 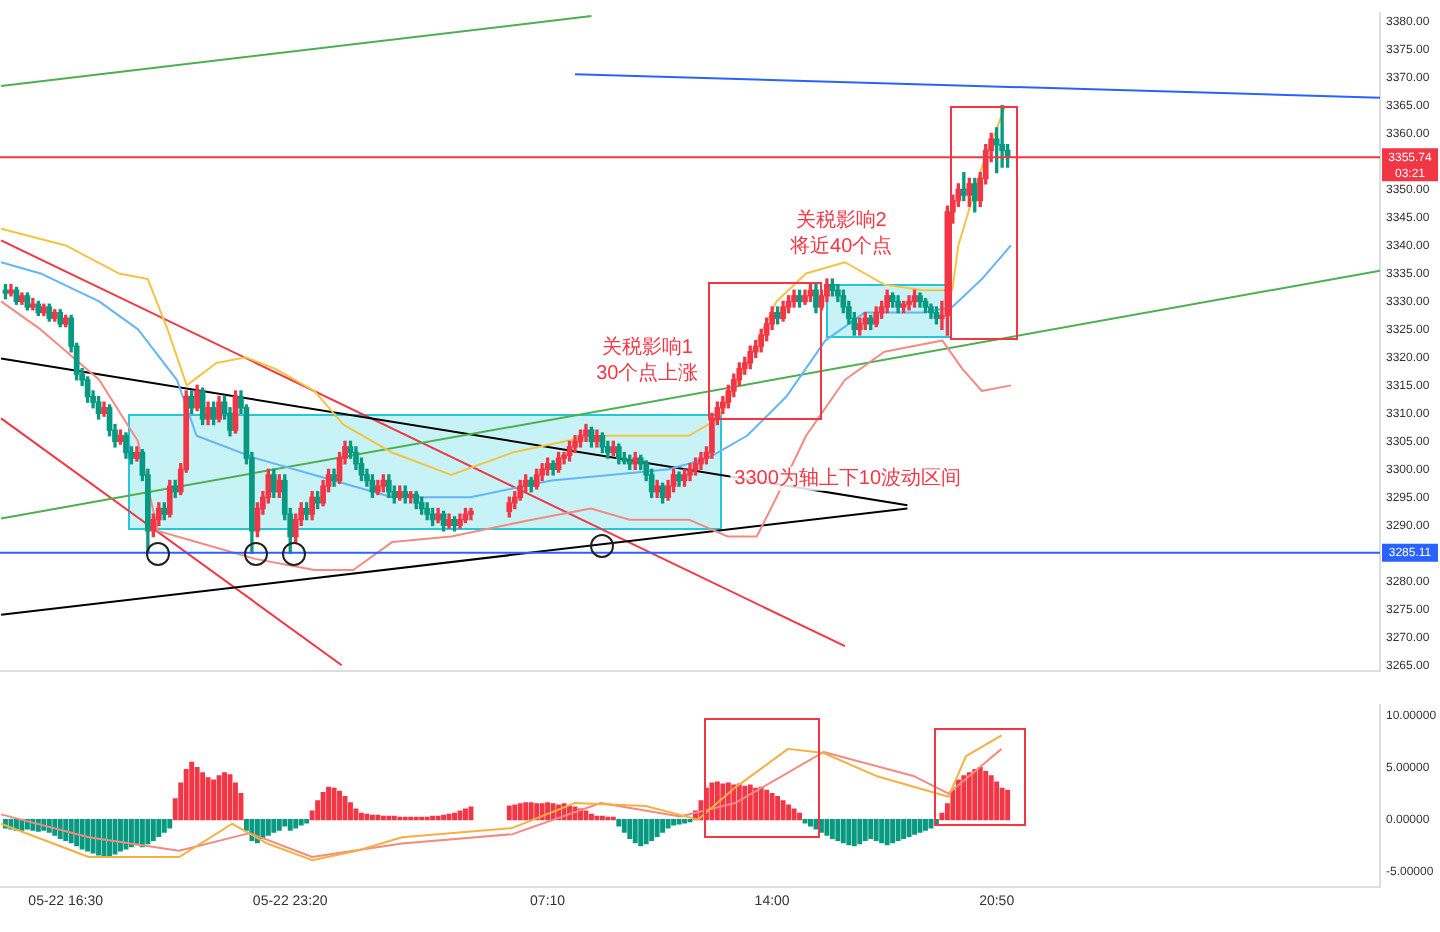 What do you see at coordinates (848, 478) in the screenshot?
I see `annotation: 3300为轴上下10波动区间` at bounding box center [848, 478].